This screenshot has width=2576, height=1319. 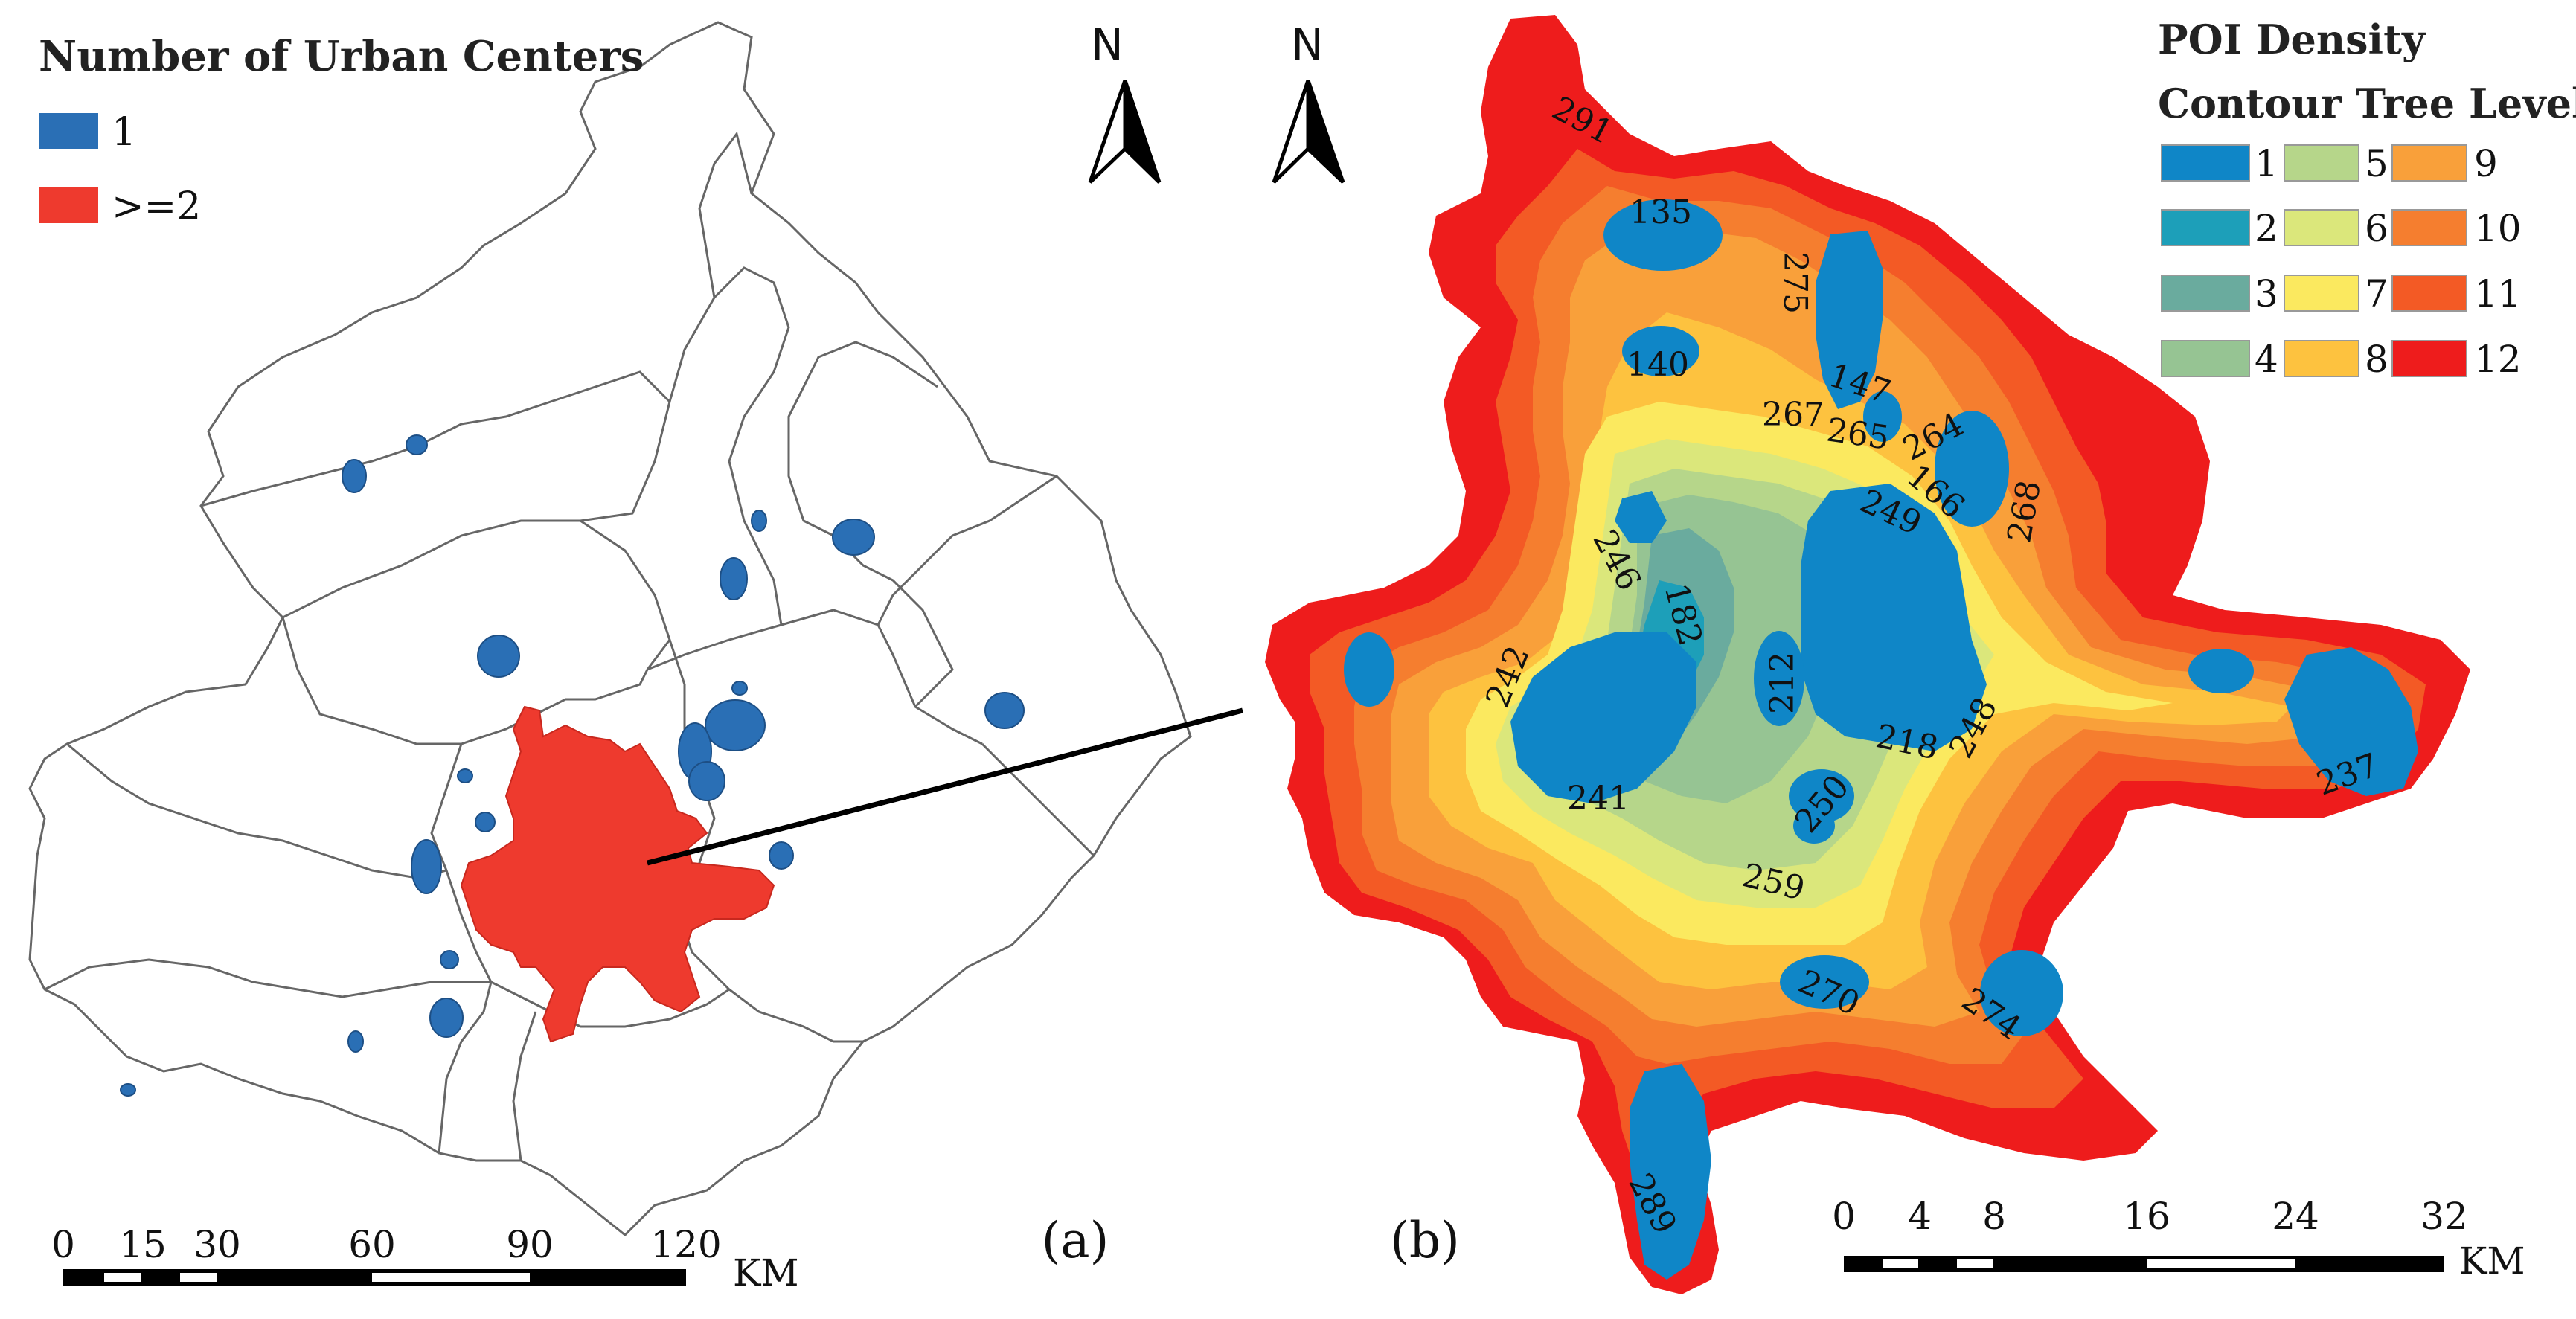 I want to click on contour-label: 275, so click(x=1795, y=282).